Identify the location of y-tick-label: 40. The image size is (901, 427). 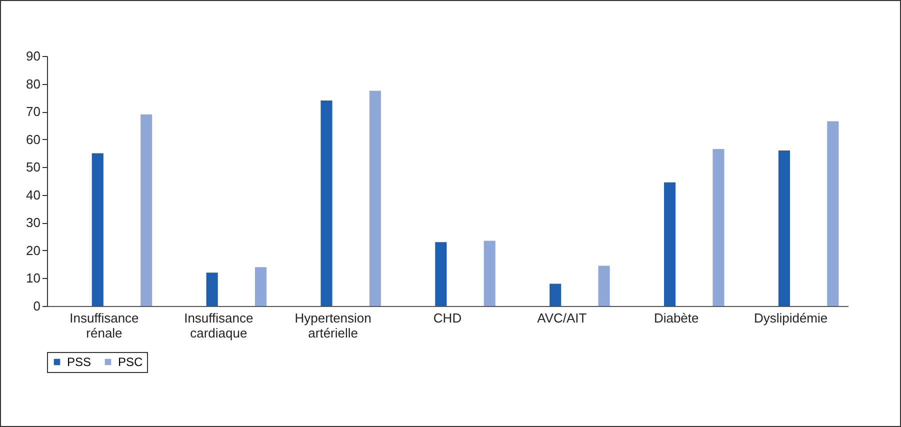
(33, 194).